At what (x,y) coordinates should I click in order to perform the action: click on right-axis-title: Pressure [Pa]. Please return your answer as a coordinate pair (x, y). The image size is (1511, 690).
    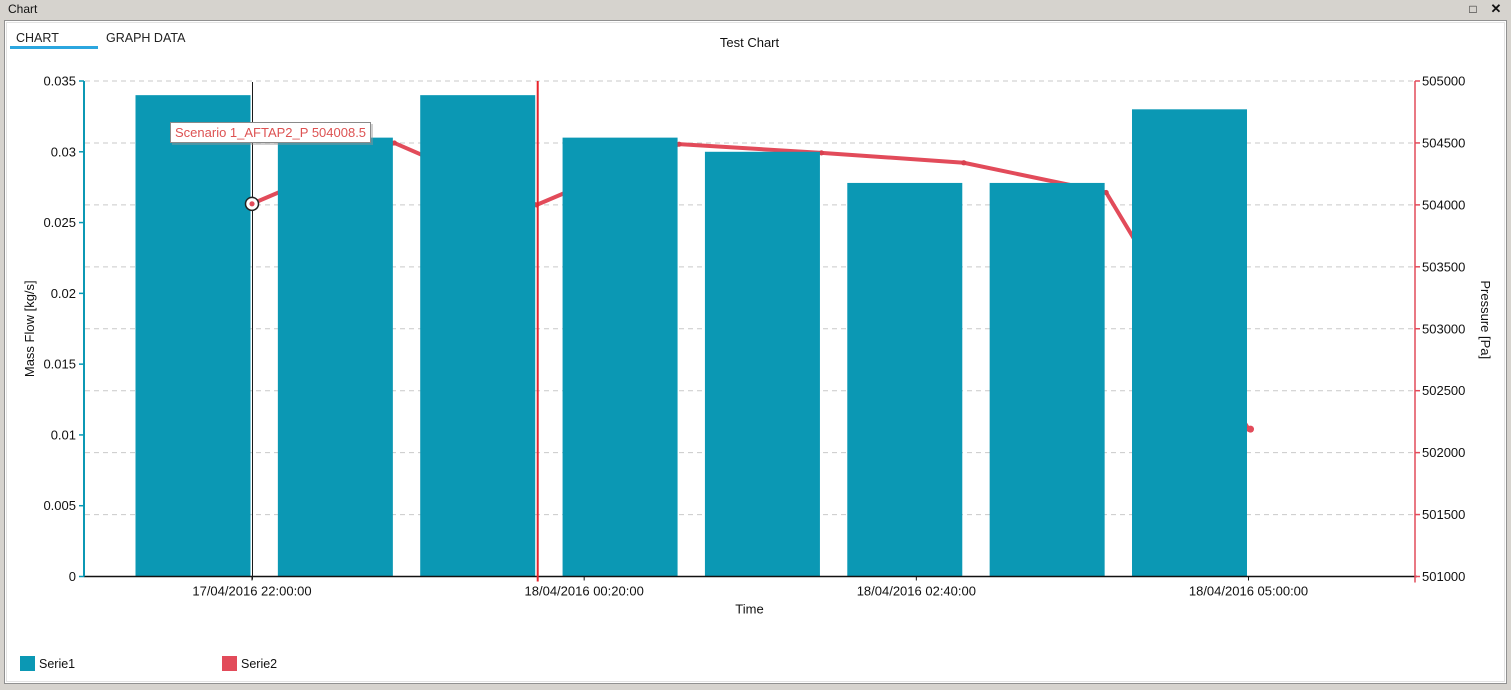
    Looking at the image, I should click on (1485, 319).